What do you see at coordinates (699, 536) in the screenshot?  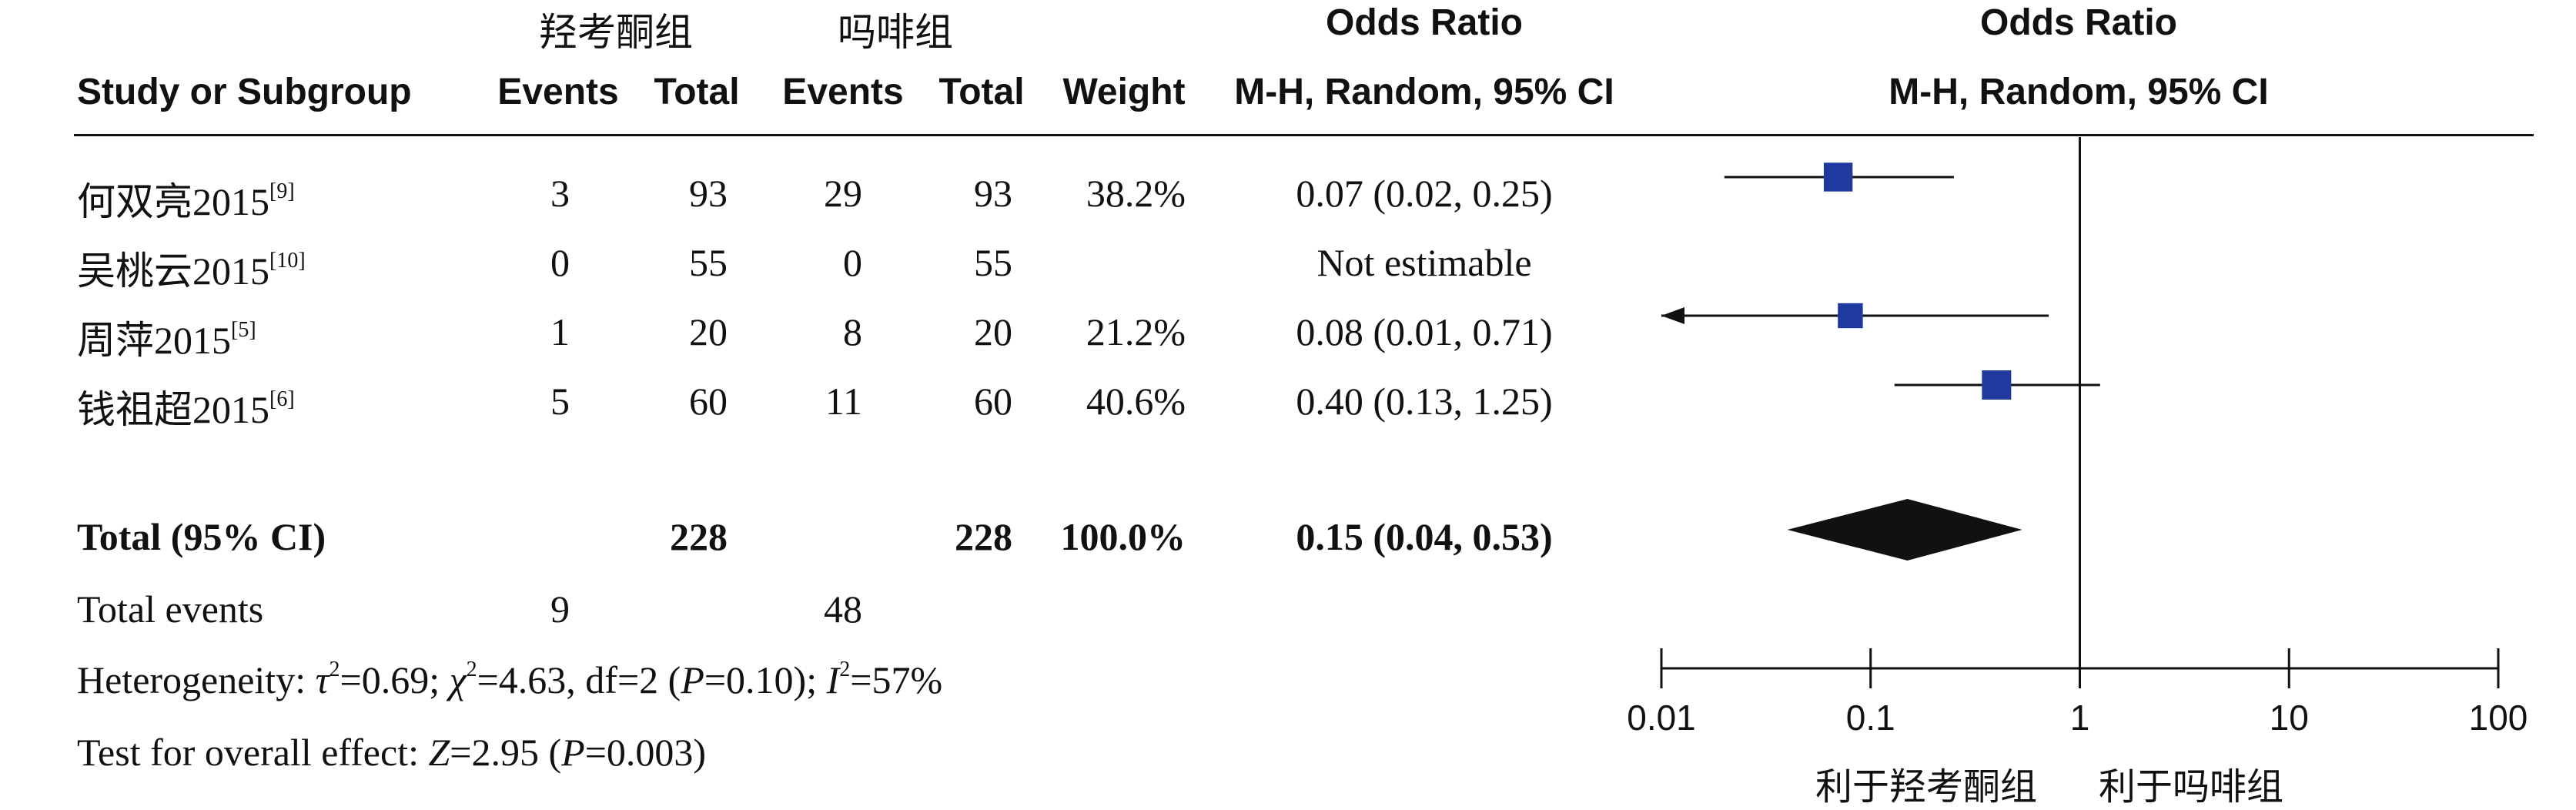 I see `total-a: 228` at bounding box center [699, 536].